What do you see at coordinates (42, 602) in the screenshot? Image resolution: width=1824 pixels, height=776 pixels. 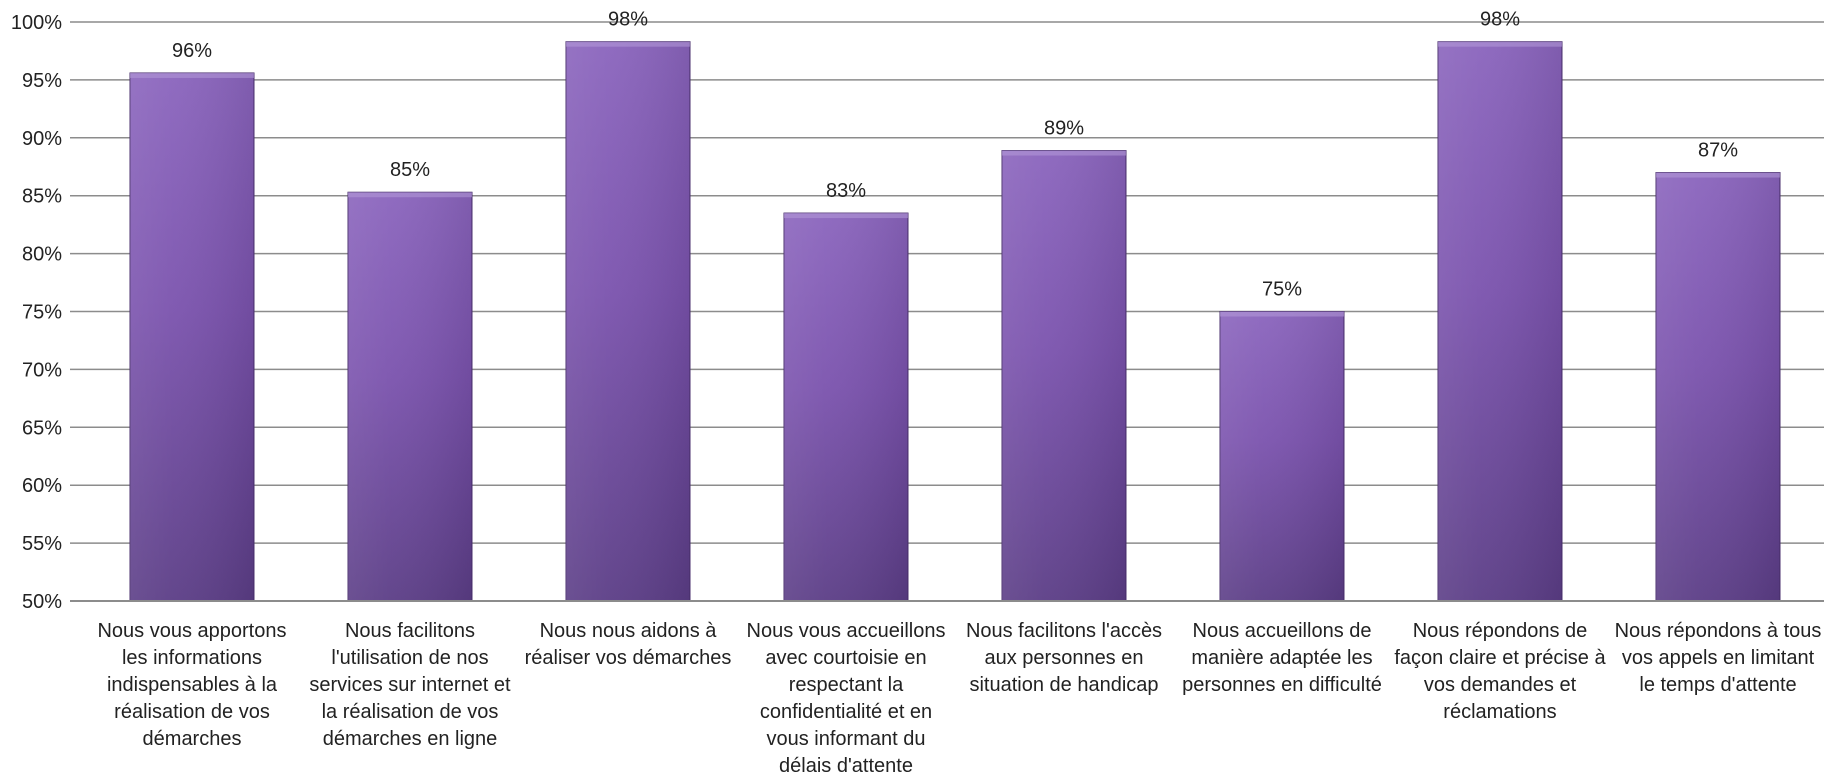 I see `y-tick-label: 50%` at bounding box center [42, 602].